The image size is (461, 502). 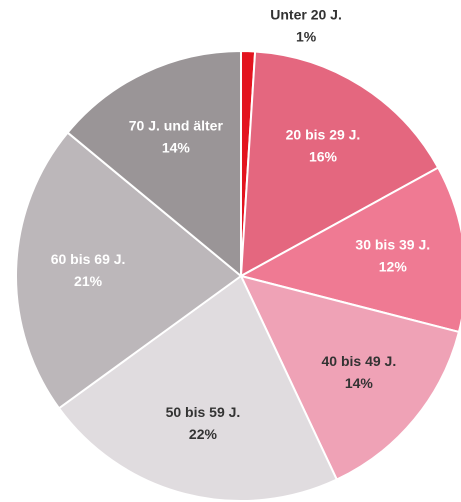 What do you see at coordinates (306, 15) in the screenshot?
I see `slice-label: Unter 20 J.` at bounding box center [306, 15].